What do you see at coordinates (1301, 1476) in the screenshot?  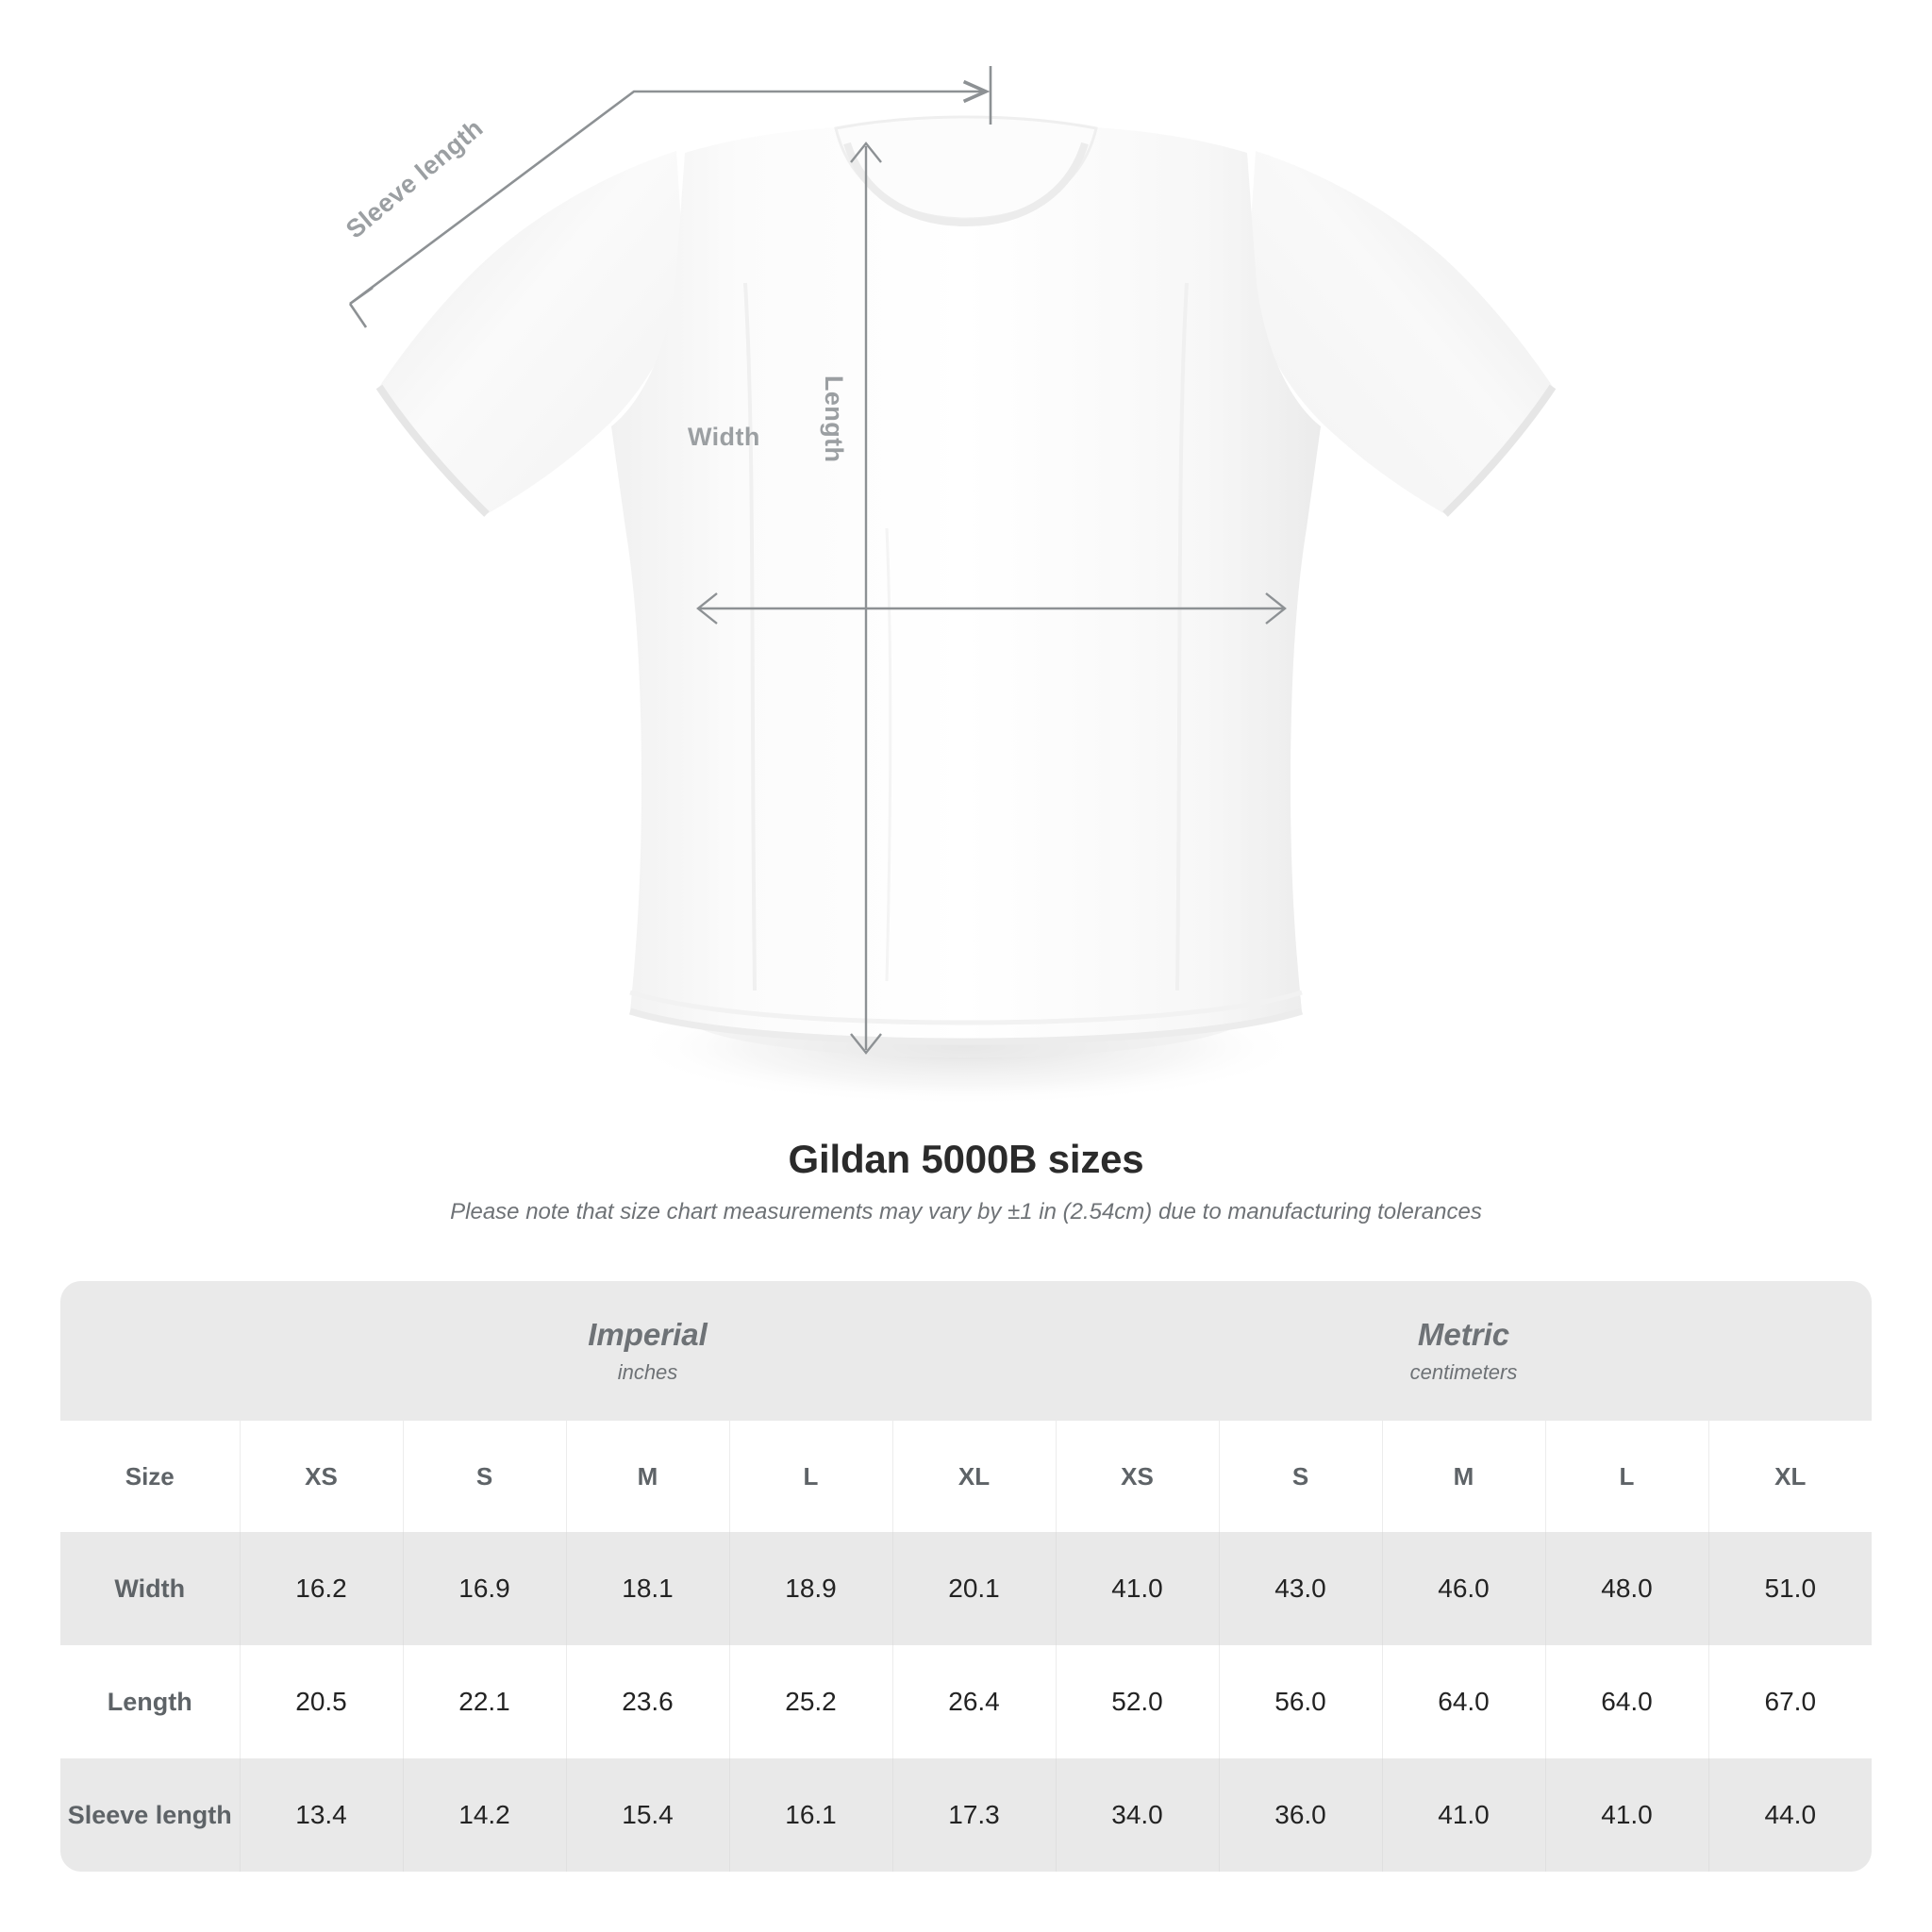 I see `size-header-metric-s: S` at bounding box center [1301, 1476].